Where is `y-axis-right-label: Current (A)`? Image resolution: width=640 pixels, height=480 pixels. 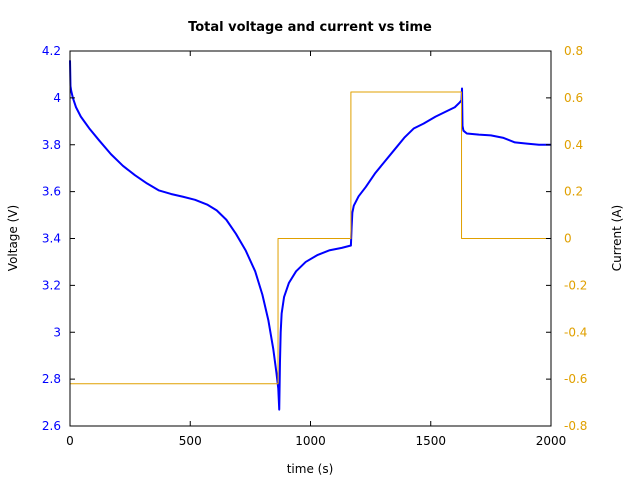
y-axis-right-label: Current (A) is located at coordinates (617, 238).